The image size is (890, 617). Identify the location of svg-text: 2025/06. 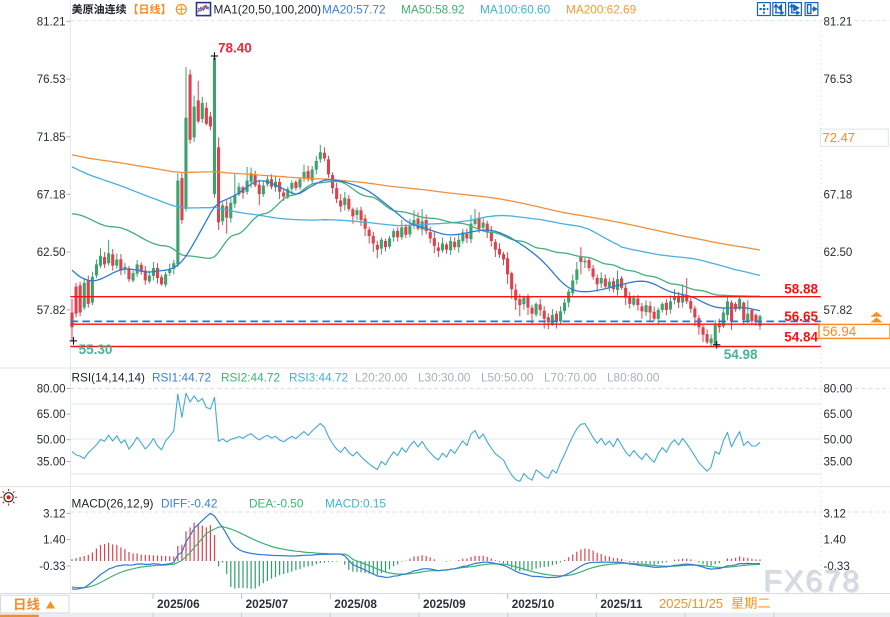
(178, 604).